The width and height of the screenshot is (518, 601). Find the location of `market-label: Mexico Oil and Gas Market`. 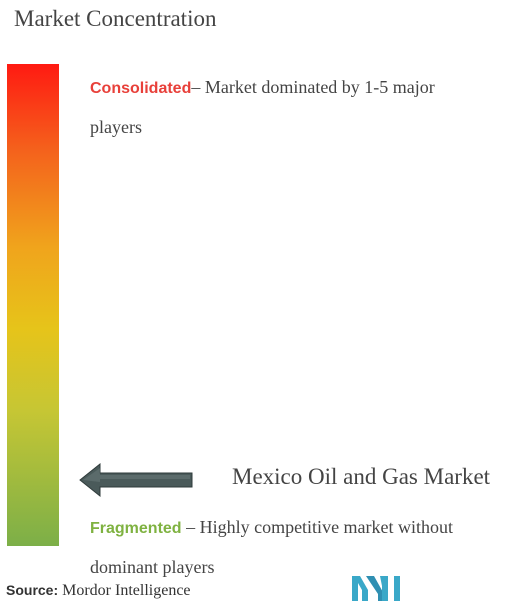

market-label: Mexico Oil and Gas Market is located at coordinates (361, 476).